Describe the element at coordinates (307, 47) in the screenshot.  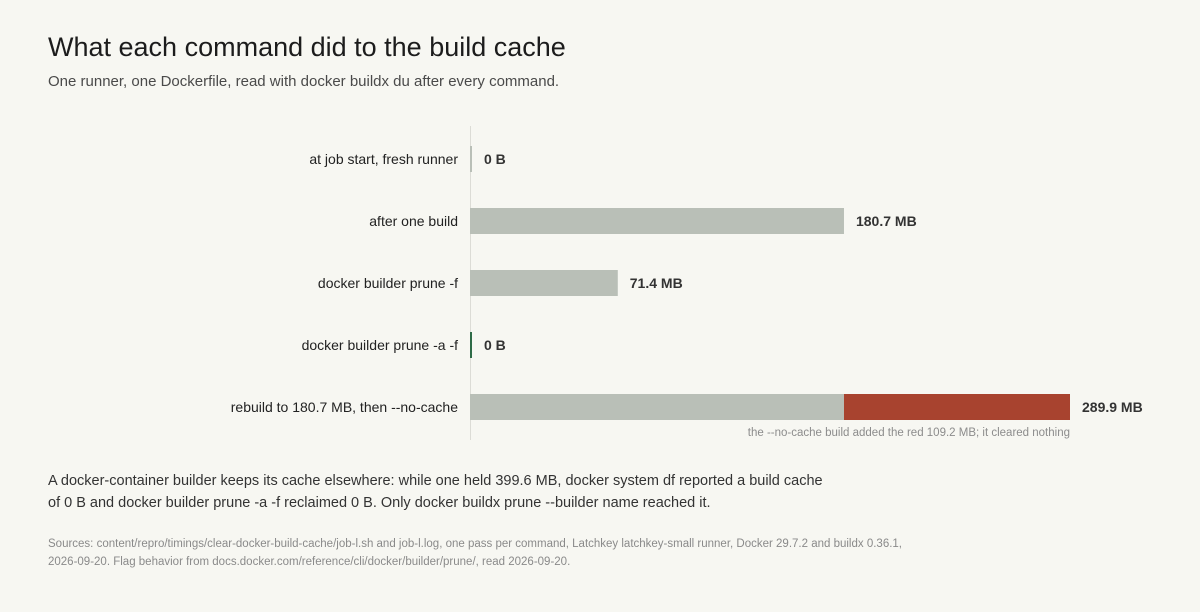
I see `chart-title: What each command did to the build cache` at that location.